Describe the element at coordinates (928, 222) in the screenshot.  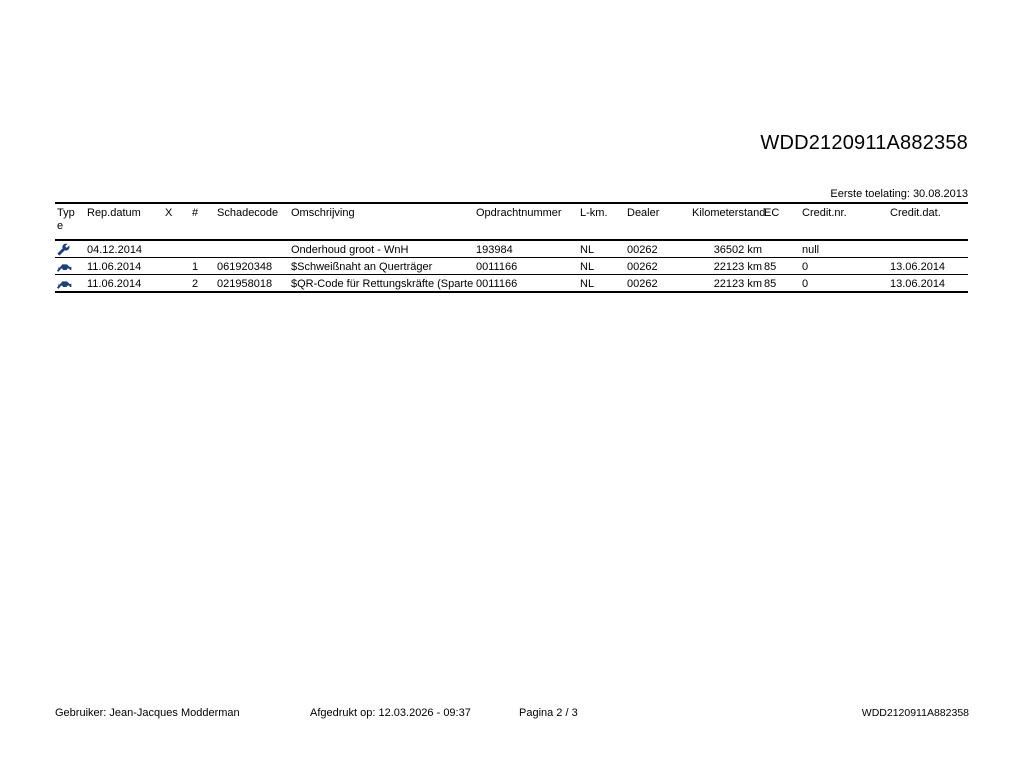
I see `column-header-credit-dat: Credit.dat.` at that location.